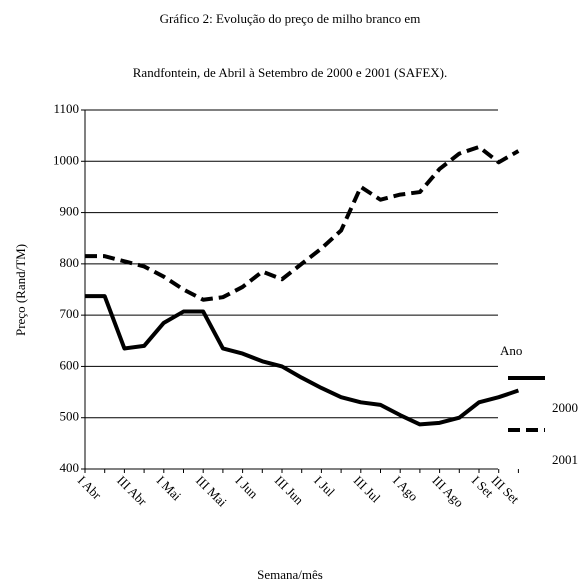 The image size is (581, 583). I want to click on y-tick-label: 400, so click(70, 467).